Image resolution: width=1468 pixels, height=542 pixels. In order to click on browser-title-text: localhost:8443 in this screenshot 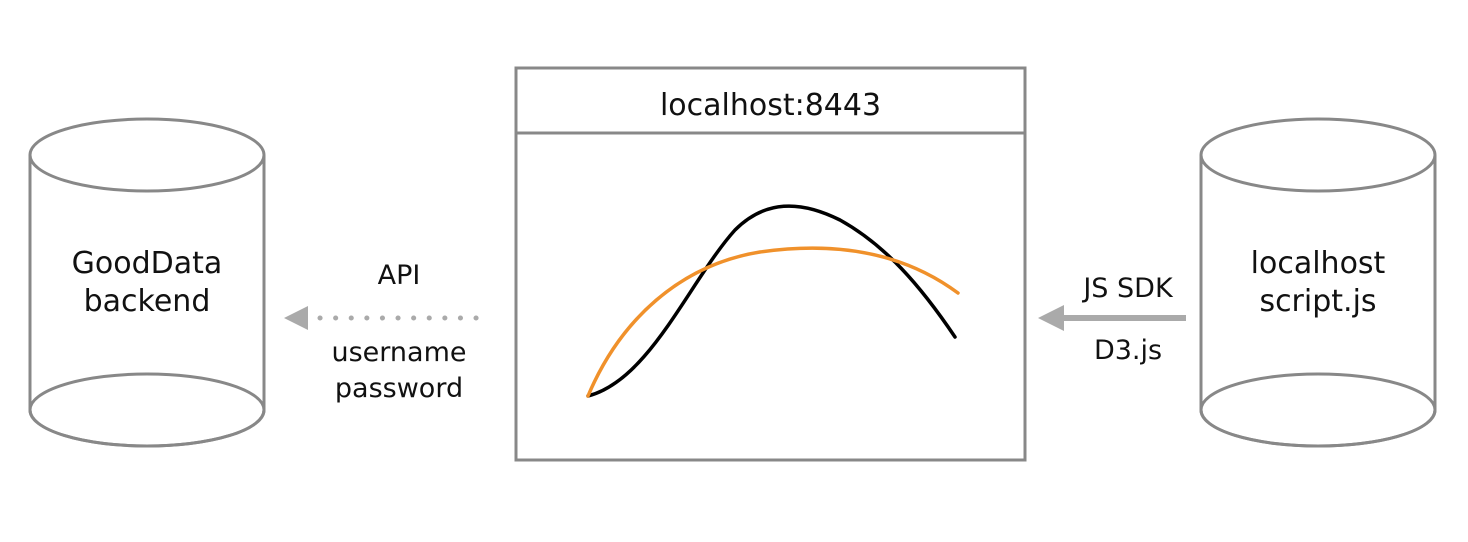, I will do `click(770, 105)`.